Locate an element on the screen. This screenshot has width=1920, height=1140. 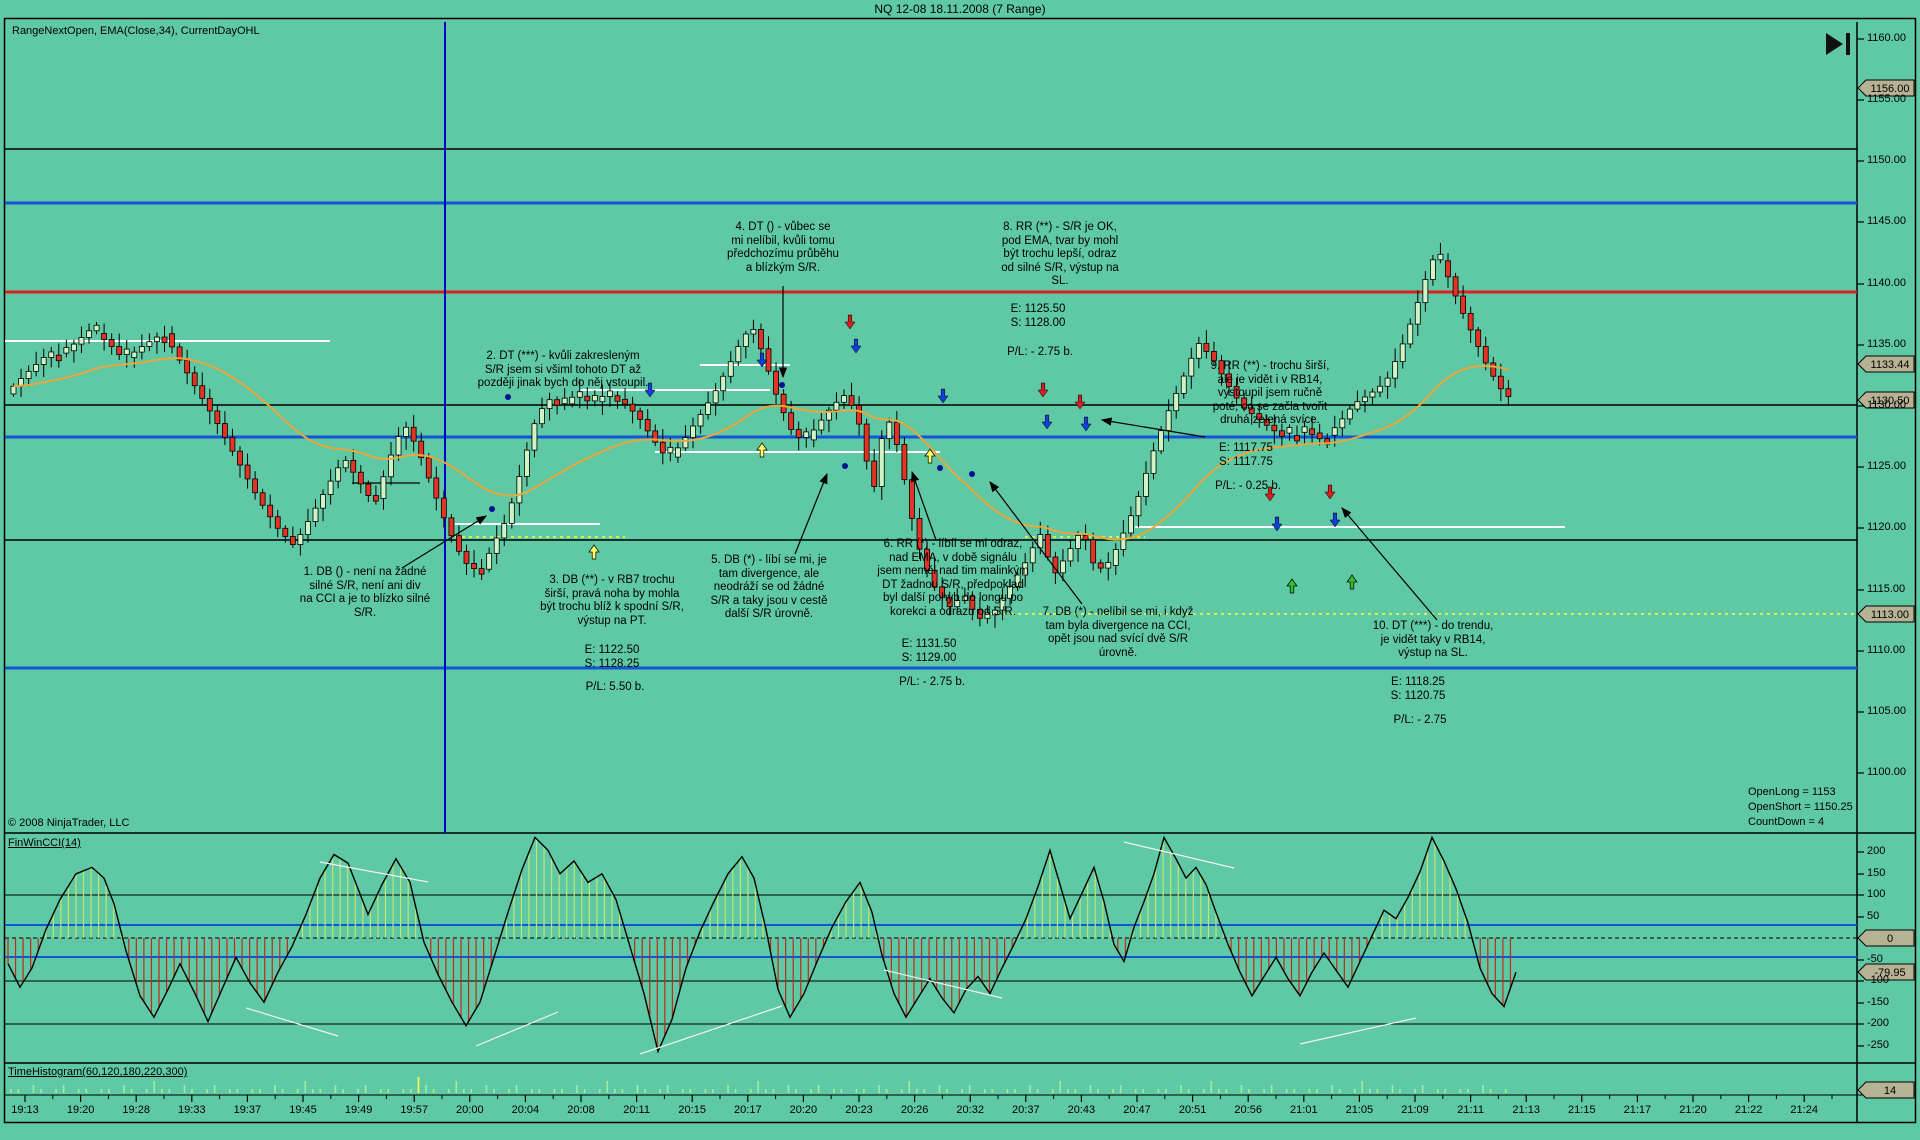
go-to-last-bar-icon is located at coordinates (1838, 44).